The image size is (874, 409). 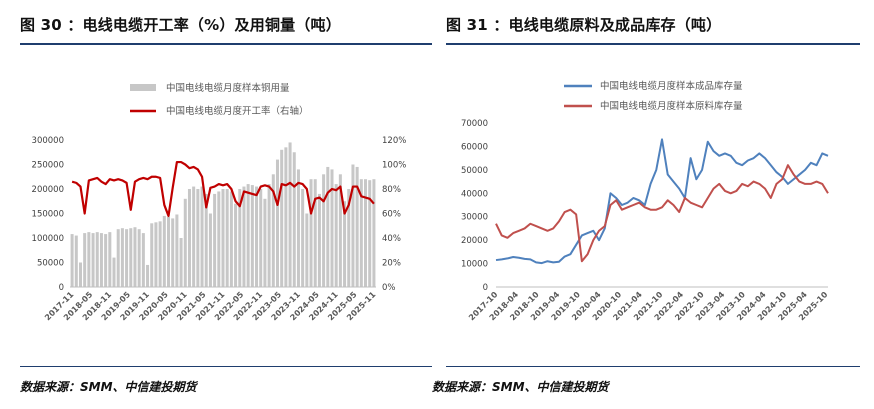 What do you see at coordinates (520, 387) in the screenshot?
I see `figure-31-source: 数据来源：SMM、中信建投期货` at bounding box center [520, 387].